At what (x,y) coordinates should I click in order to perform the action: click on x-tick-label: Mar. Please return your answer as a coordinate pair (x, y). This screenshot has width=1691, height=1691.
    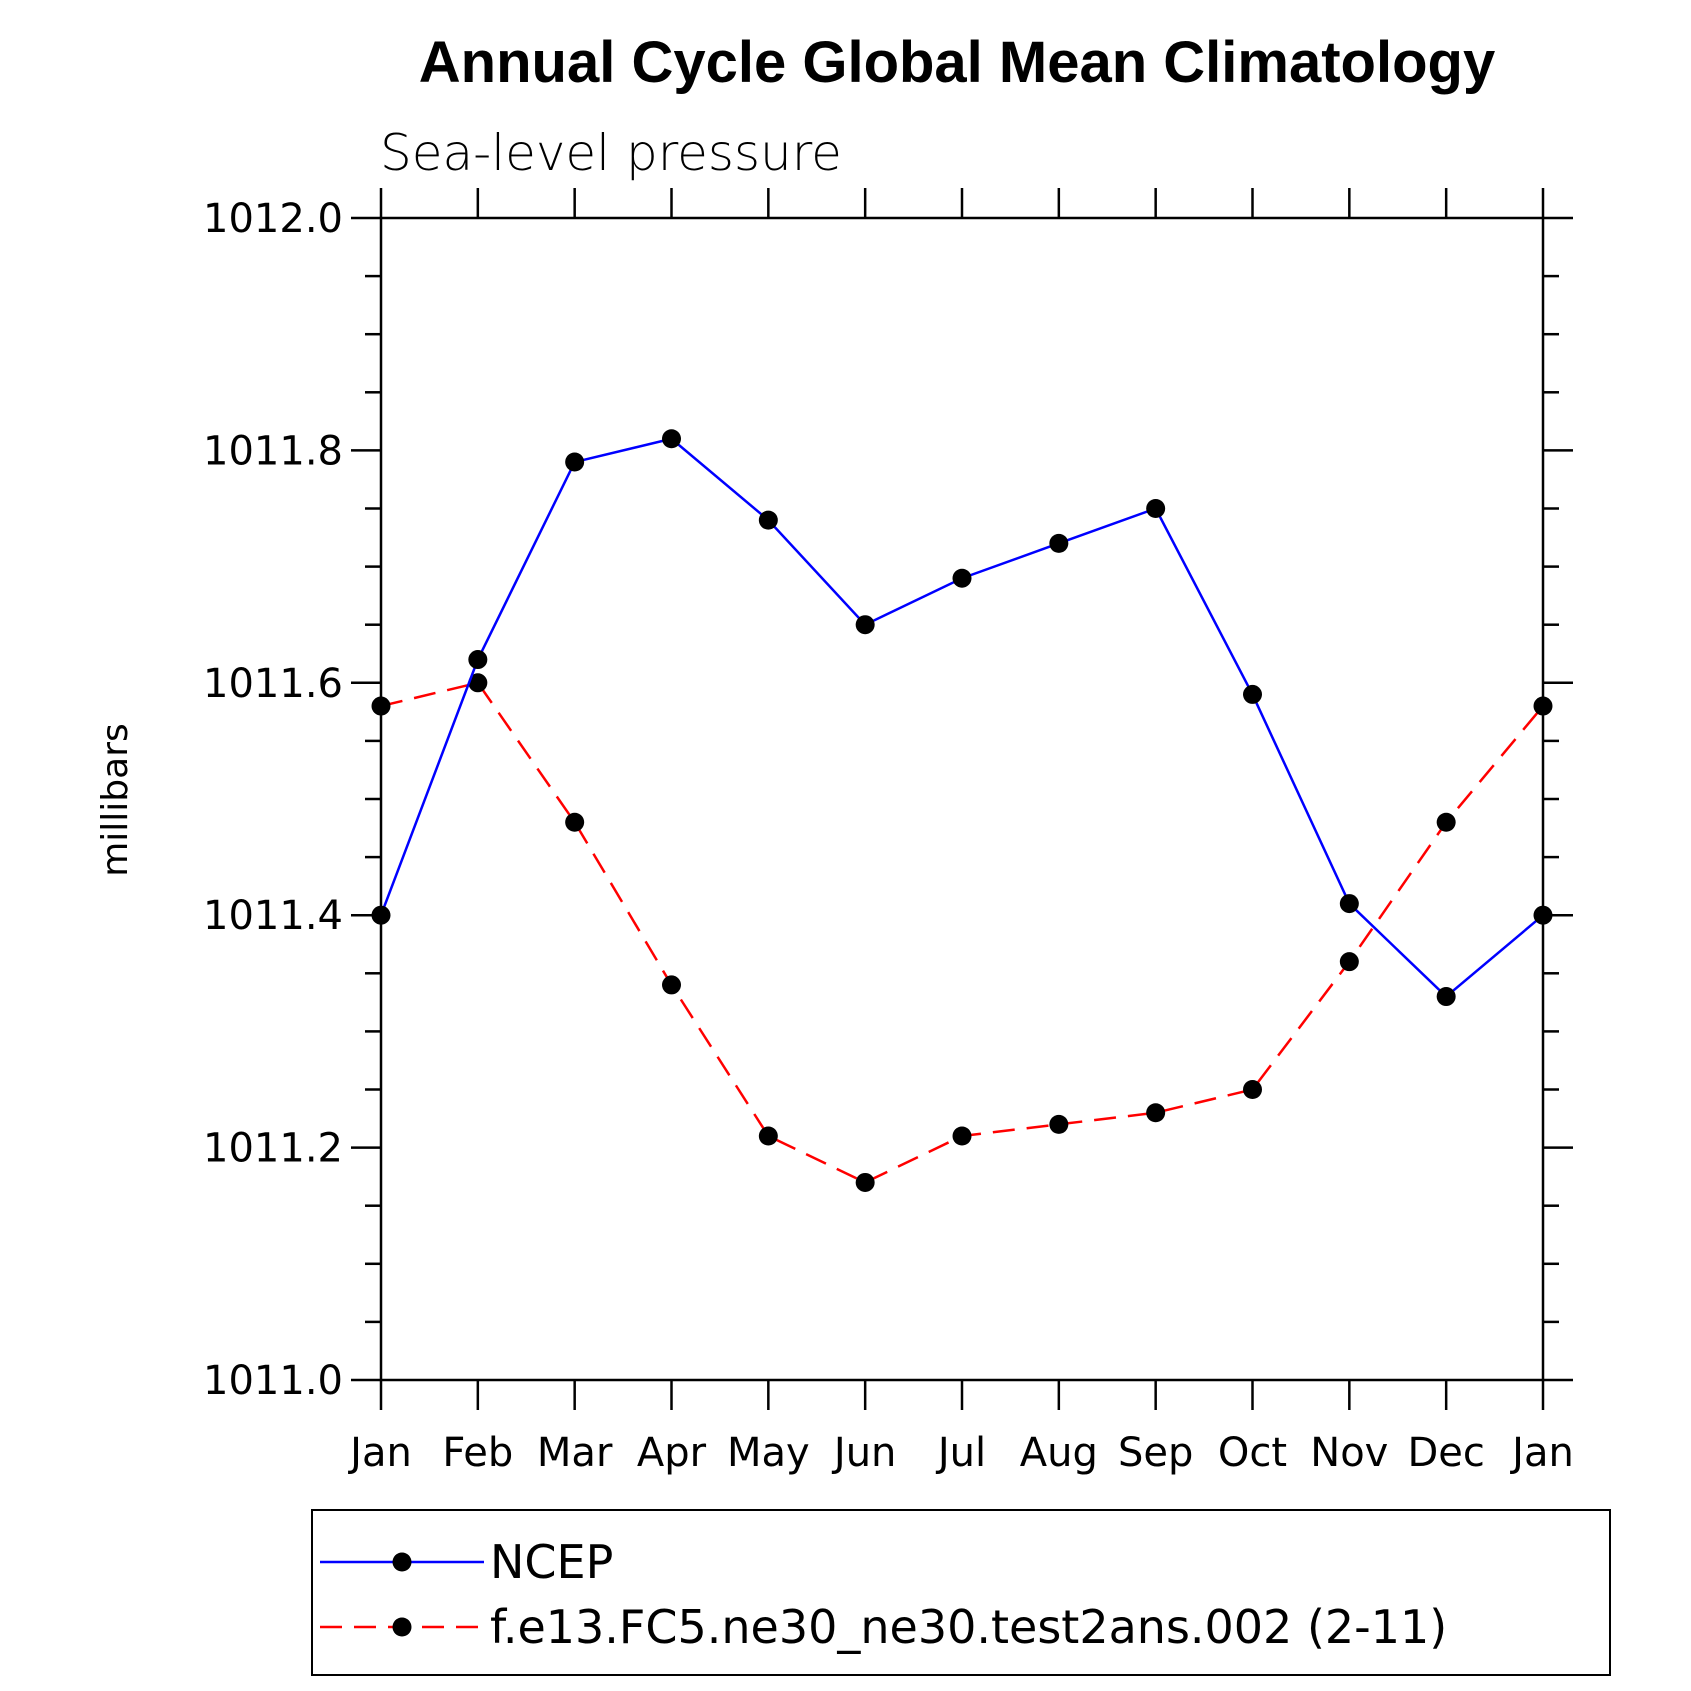
    Looking at the image, I should click on (575, 1453).